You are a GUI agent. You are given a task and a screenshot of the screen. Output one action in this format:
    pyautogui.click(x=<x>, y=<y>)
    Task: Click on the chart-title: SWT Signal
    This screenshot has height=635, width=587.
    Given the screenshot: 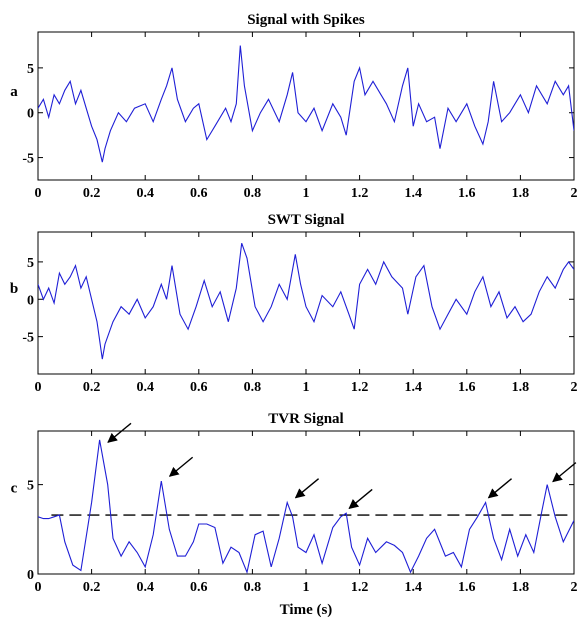 What is the action you would take?
    pyautogui.click(x=306, y=220)
    